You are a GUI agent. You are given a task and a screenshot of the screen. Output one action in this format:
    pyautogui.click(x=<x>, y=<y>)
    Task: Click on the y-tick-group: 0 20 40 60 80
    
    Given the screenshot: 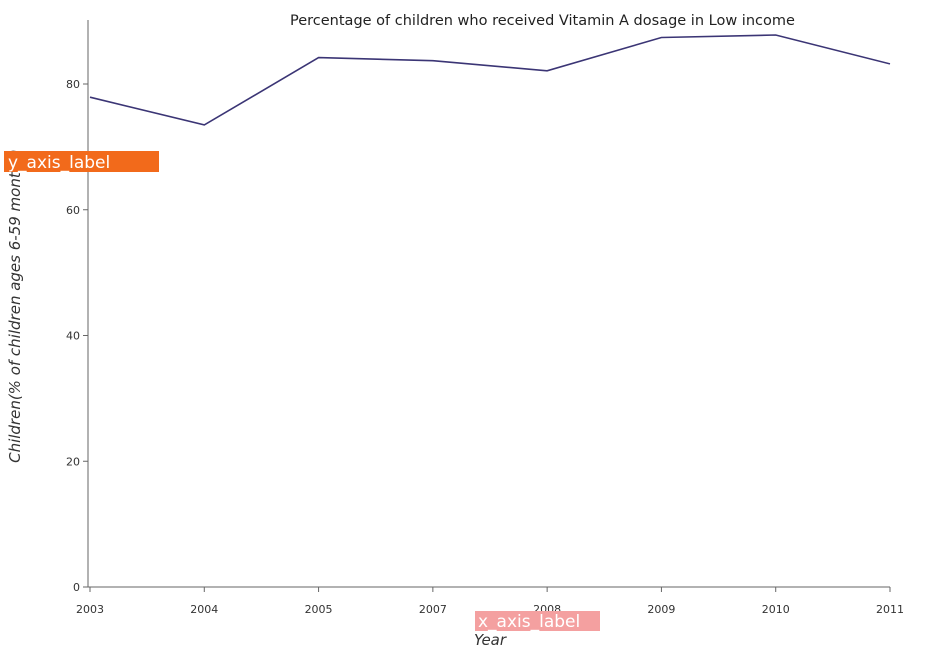 What is the action you would take?
    pyautogui.click(x=77, y=336)
    